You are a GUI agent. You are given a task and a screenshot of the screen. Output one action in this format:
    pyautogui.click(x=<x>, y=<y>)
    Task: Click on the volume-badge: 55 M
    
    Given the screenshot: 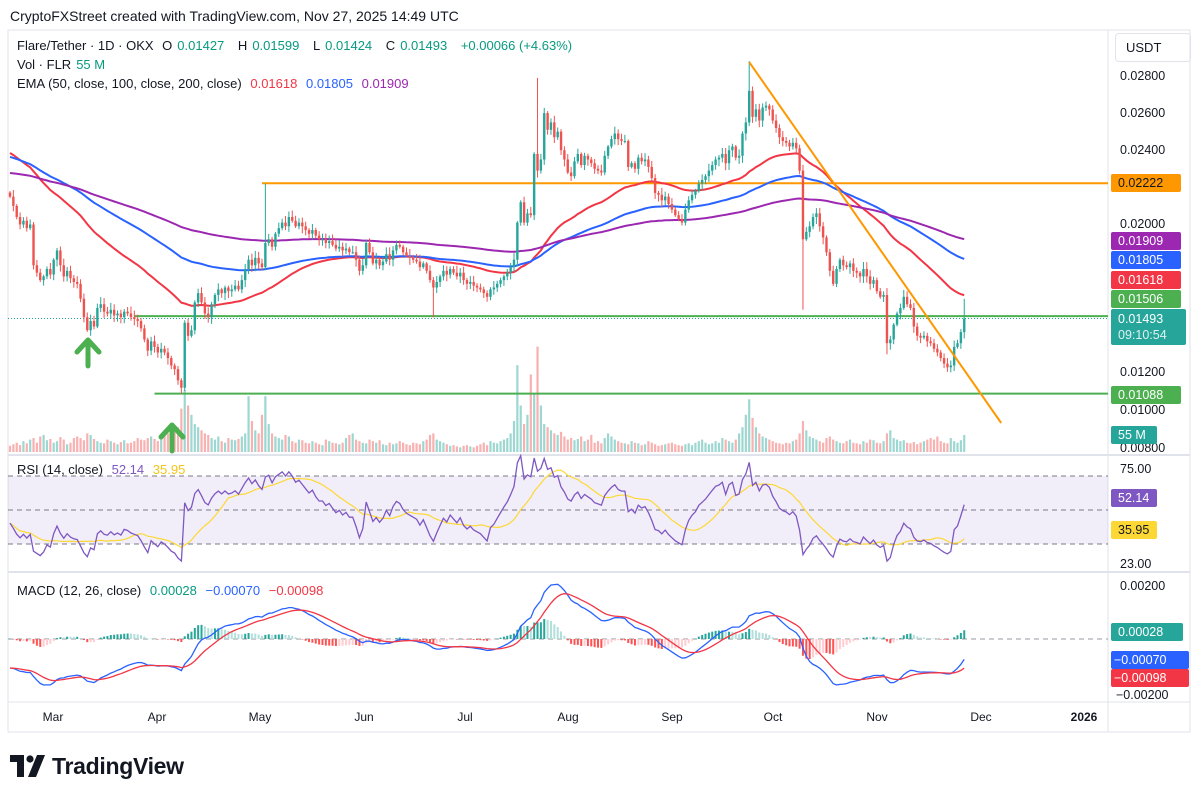 What is the action you would take?
    pyautogui.click(x=1134, y=435)
    